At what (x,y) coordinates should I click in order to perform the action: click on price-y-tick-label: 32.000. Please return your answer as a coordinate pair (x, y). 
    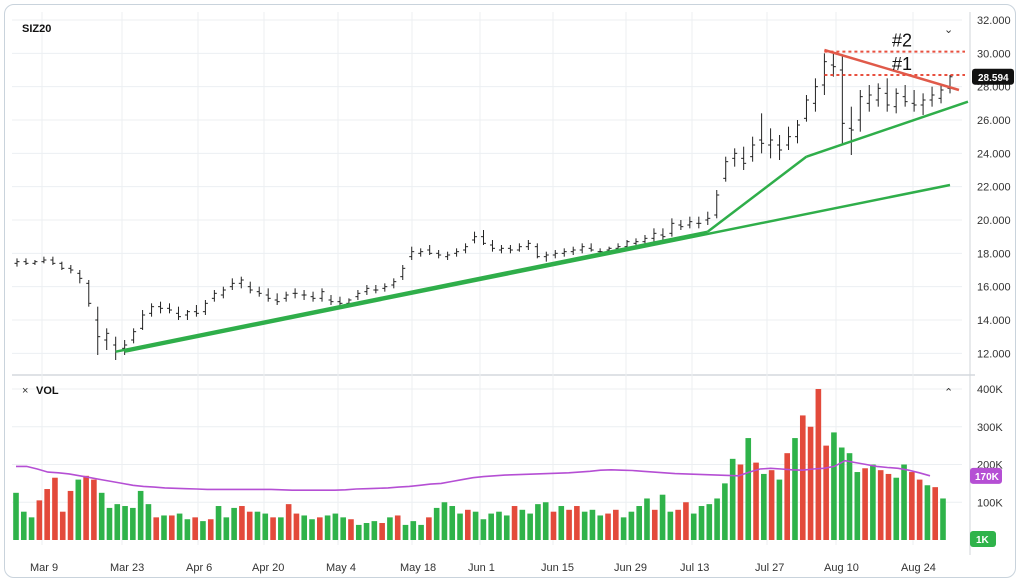
    Looking at the image, I should click on (994, 21).